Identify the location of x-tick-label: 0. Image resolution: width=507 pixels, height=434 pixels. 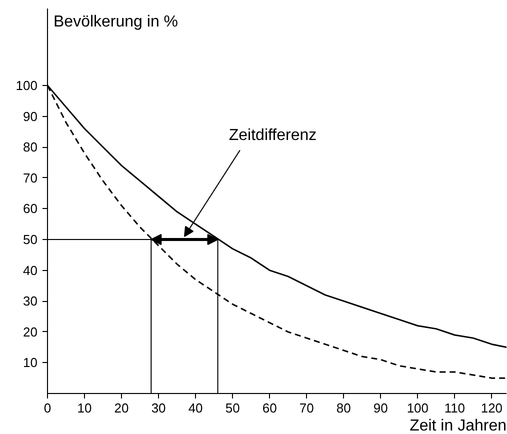
(48, 408).